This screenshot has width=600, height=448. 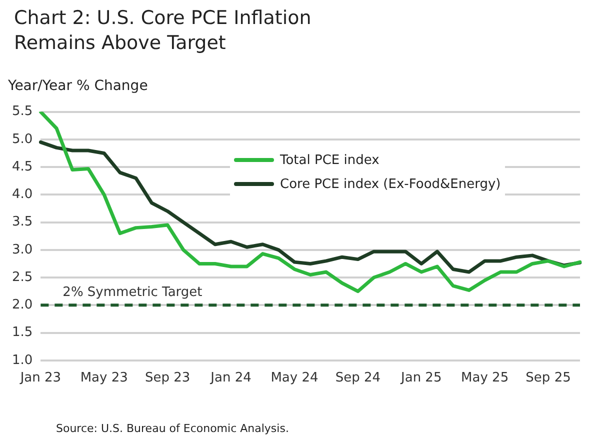 What do you see at coordinates (167, 378) in the screenshot?
I see `x-tick-label: Sep 23` at bounding box center [167, 378].